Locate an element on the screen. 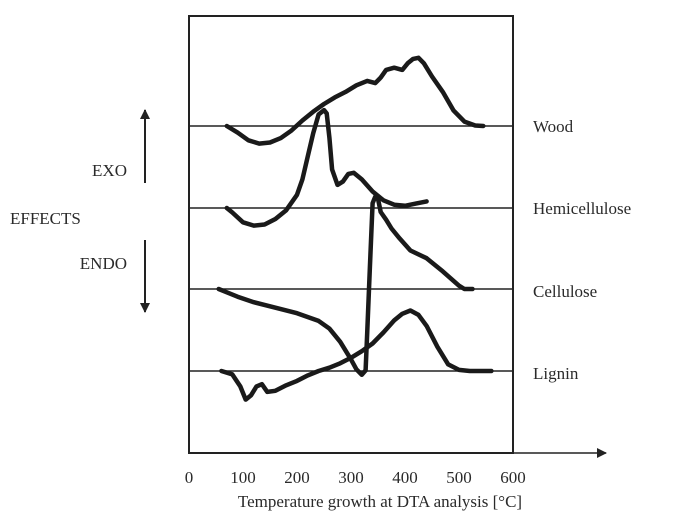  x-tick-label: 300 is located at coordinates (351, 477).